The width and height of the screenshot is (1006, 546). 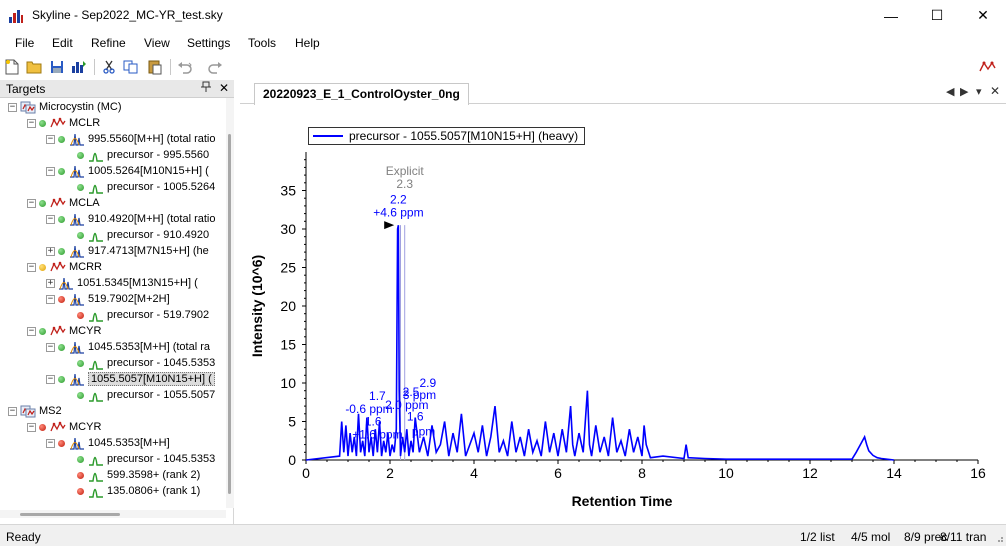 I want to click on peptide-settings-button, so click(x=987, y=67).